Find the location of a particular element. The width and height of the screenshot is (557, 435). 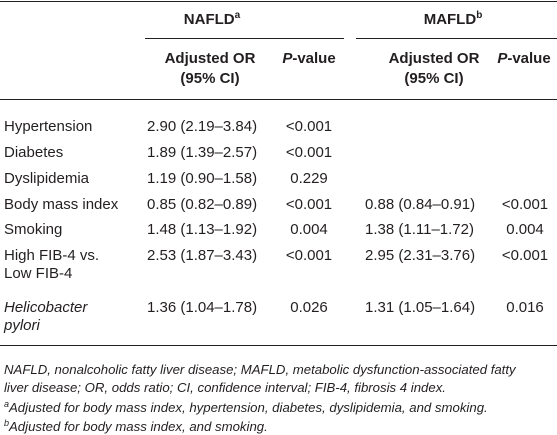

row-label: Diabetes is located at coordinates (34, 152).